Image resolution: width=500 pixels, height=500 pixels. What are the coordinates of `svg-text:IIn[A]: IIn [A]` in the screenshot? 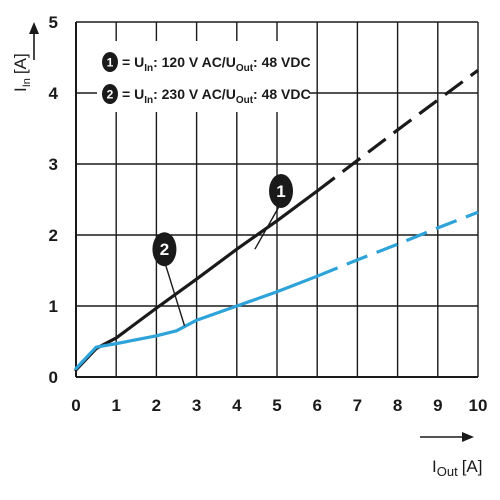 It's located at (22, 72).